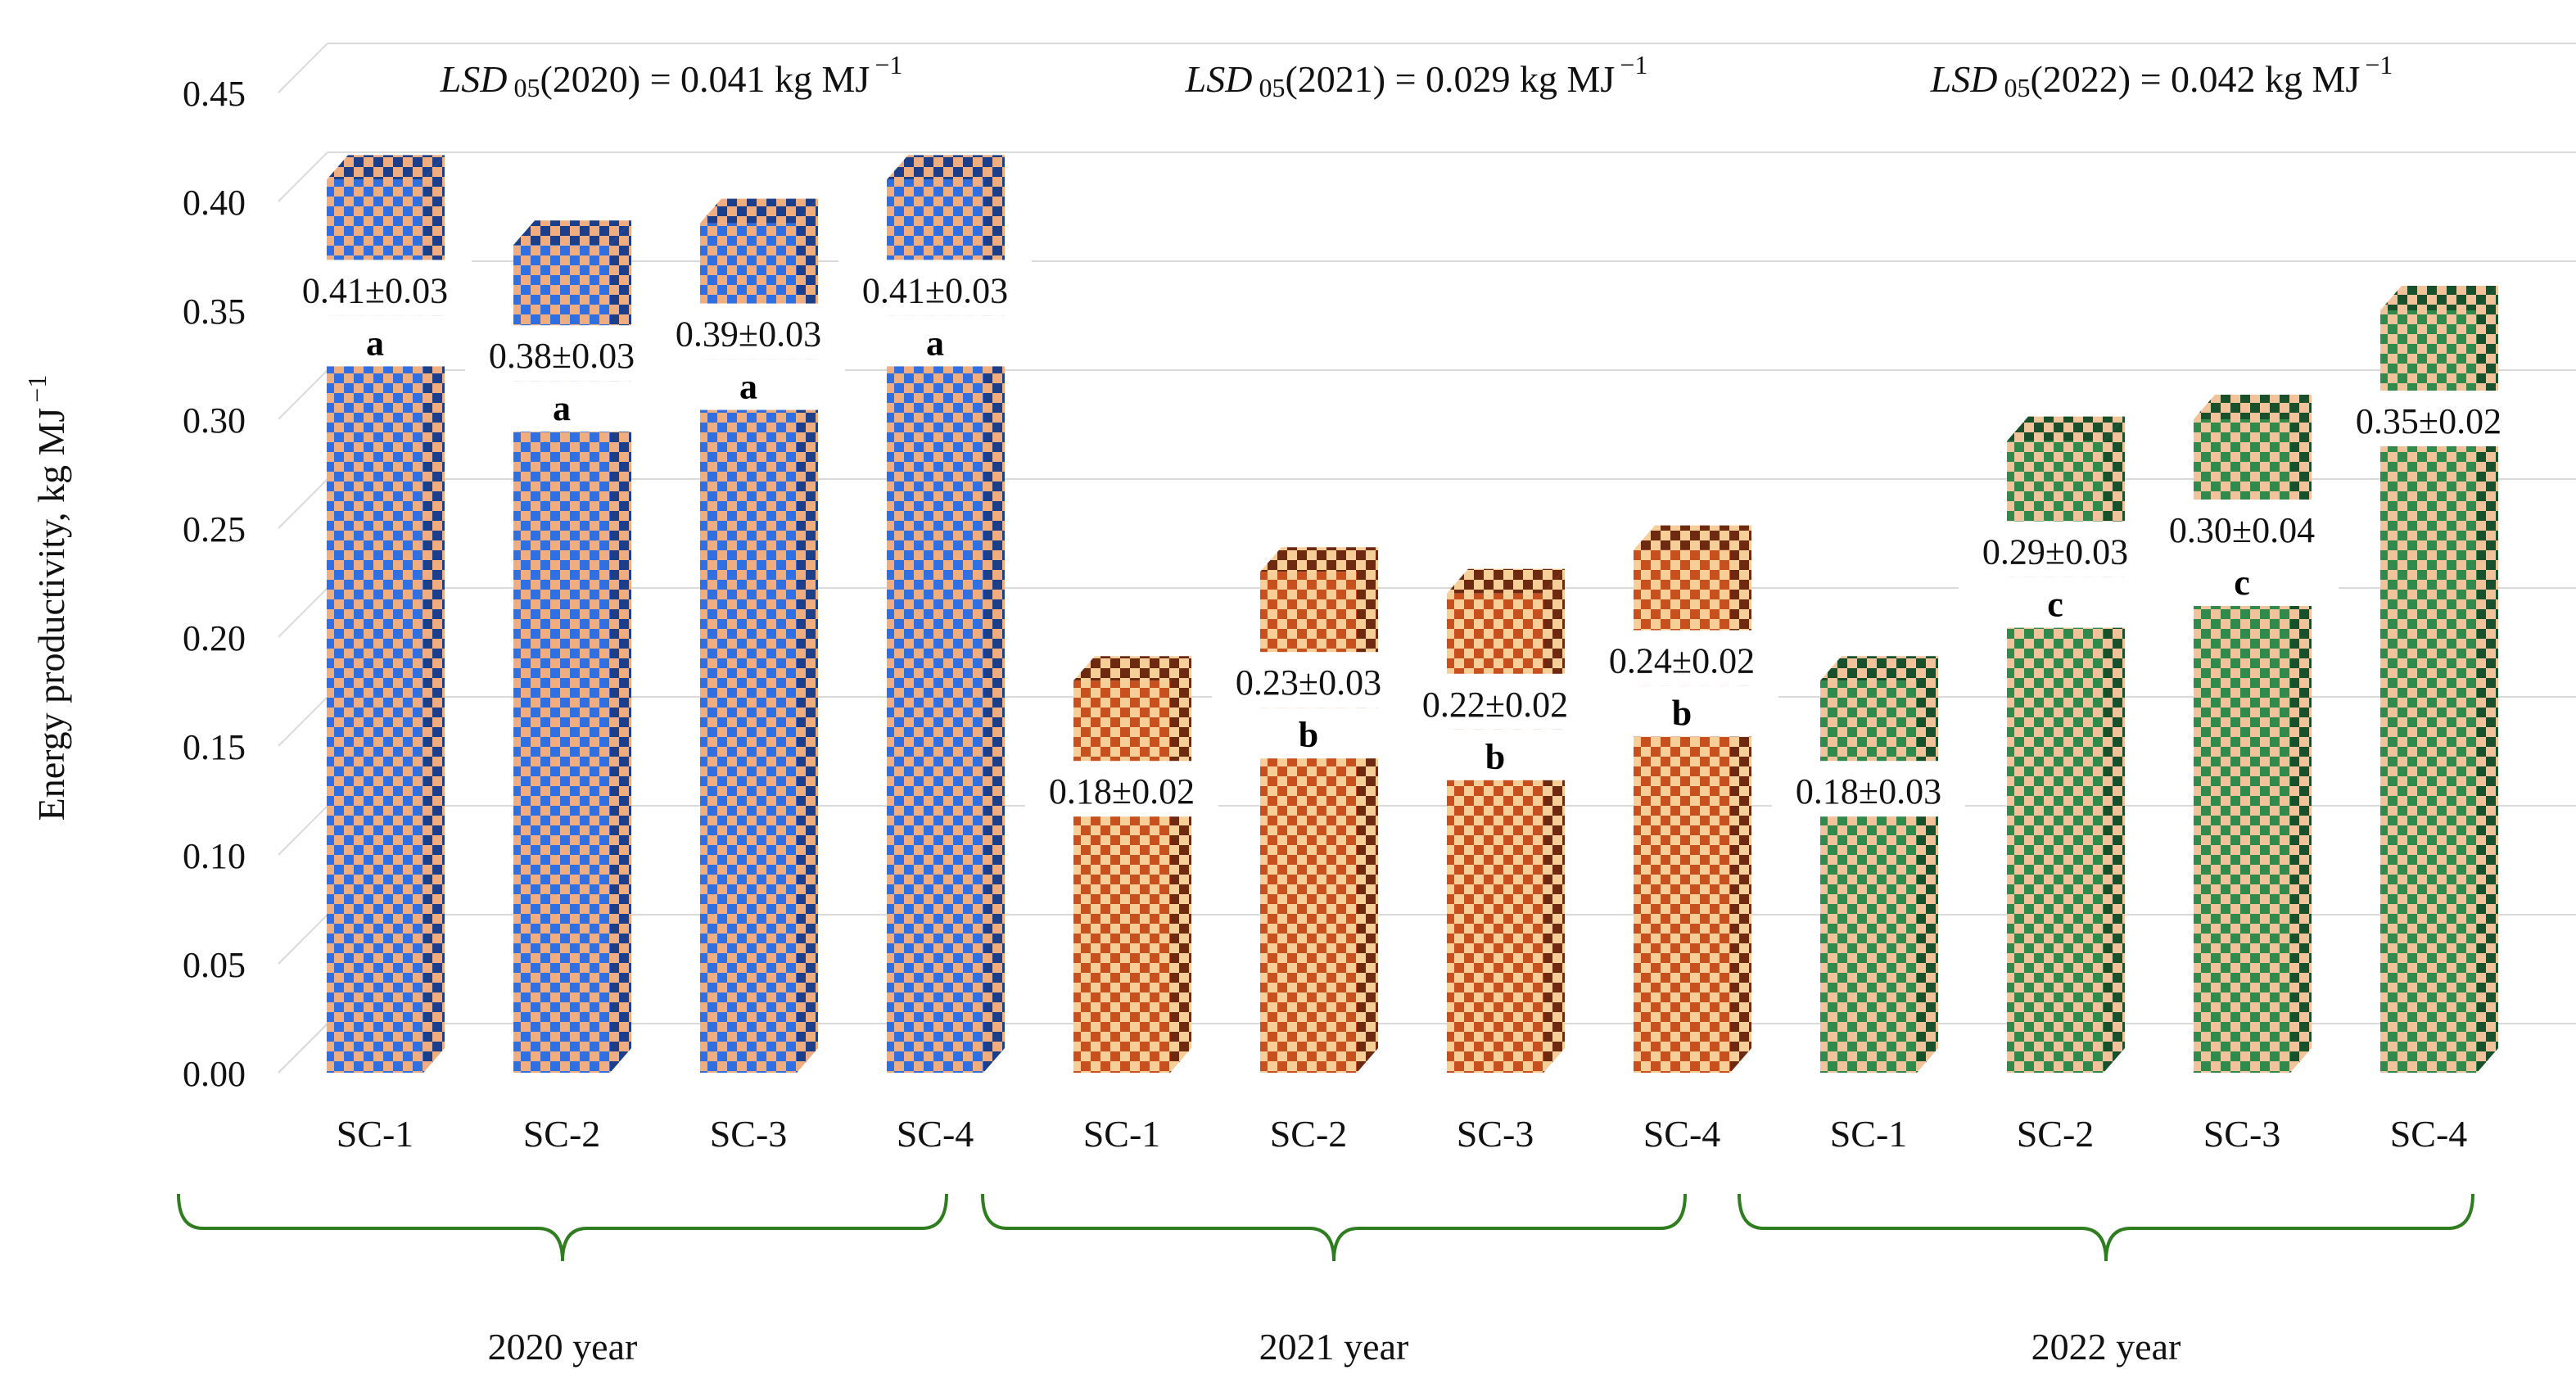 The height and width of the screenshot is (1379, 2576). I want to click on y-tick-label: 0.30, so click(215, 420).